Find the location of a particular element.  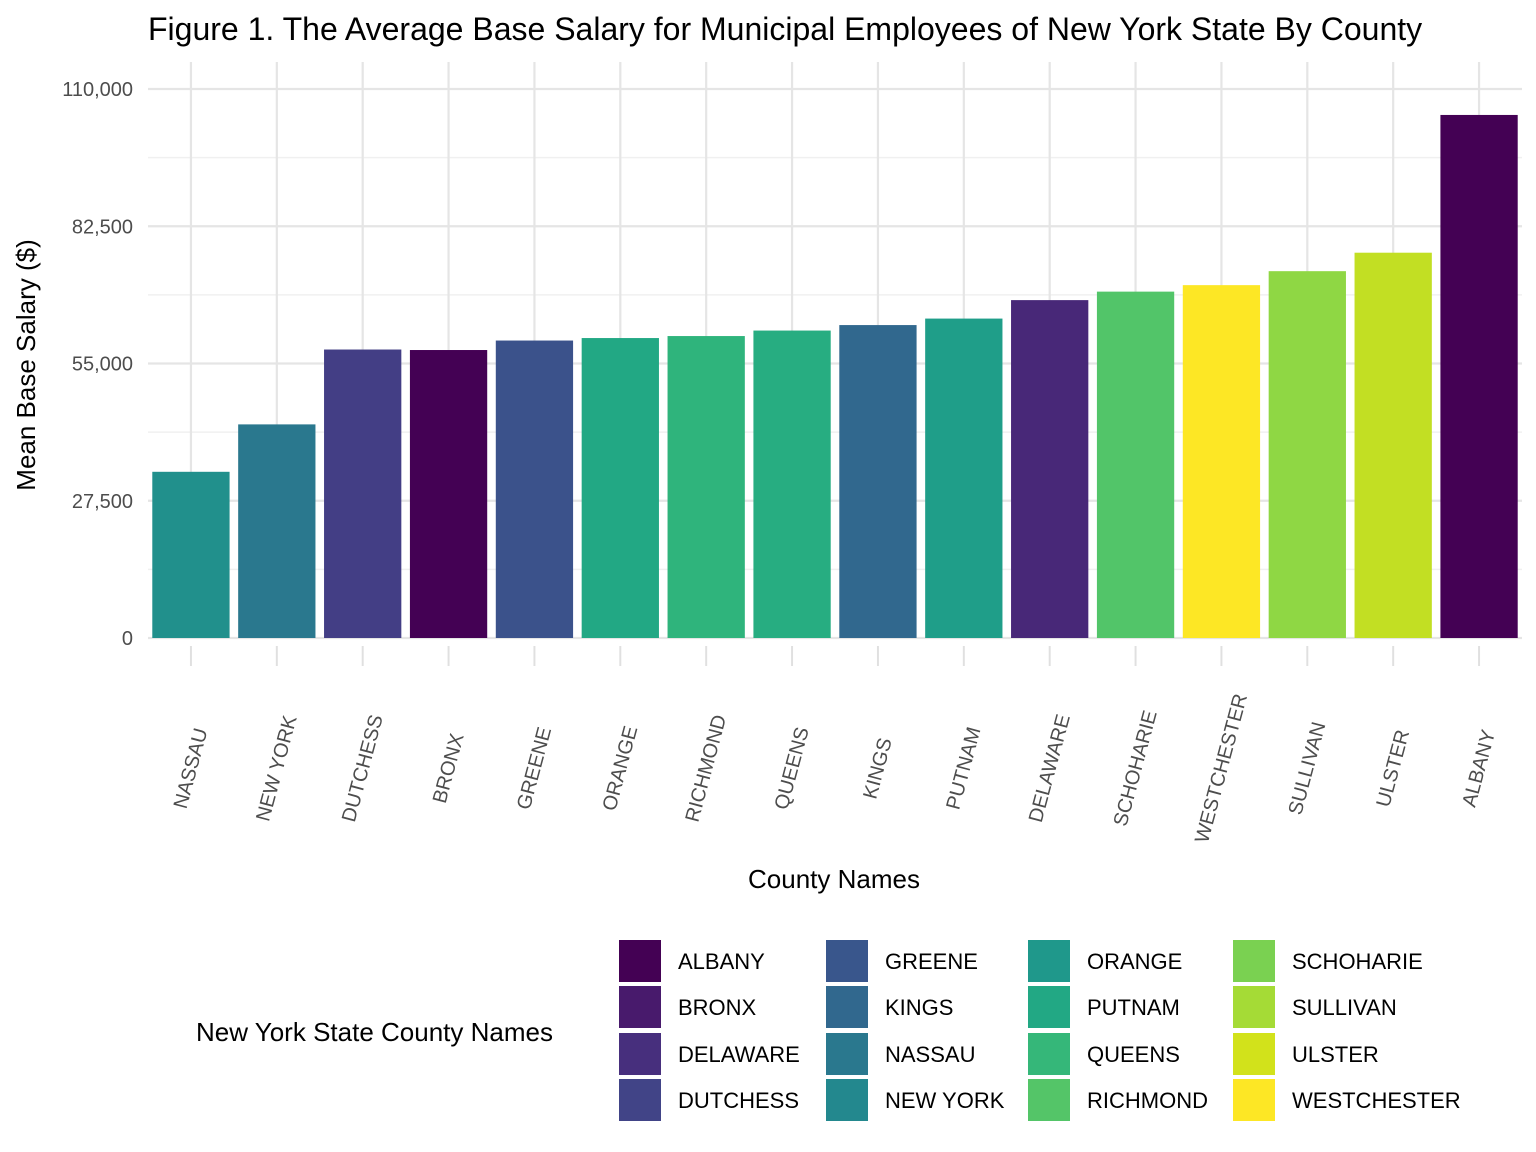

y-tick-label: 27,500 is located at coordinates (102, 502).